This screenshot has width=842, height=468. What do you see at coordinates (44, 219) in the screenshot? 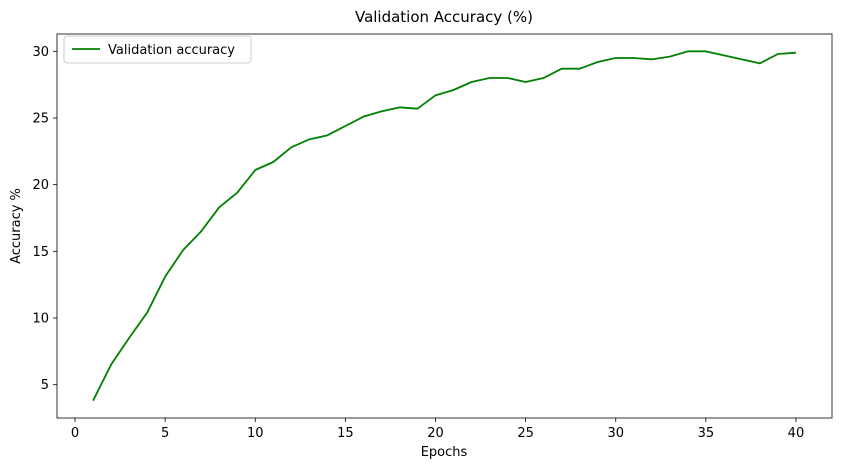
I see `y-axis-ticks: 5 10 15 20 25 30` at bounding box center [44, 219].